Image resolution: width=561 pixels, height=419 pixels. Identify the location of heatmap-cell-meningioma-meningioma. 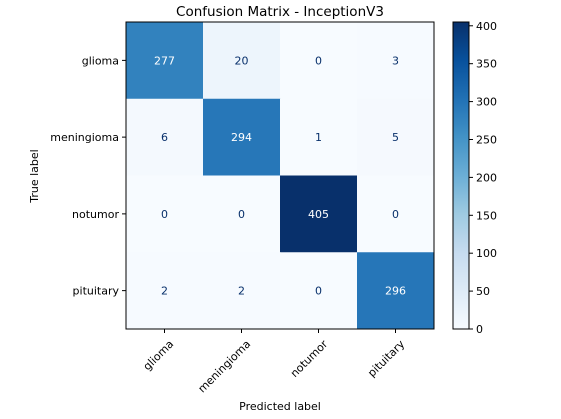
(242, 137).